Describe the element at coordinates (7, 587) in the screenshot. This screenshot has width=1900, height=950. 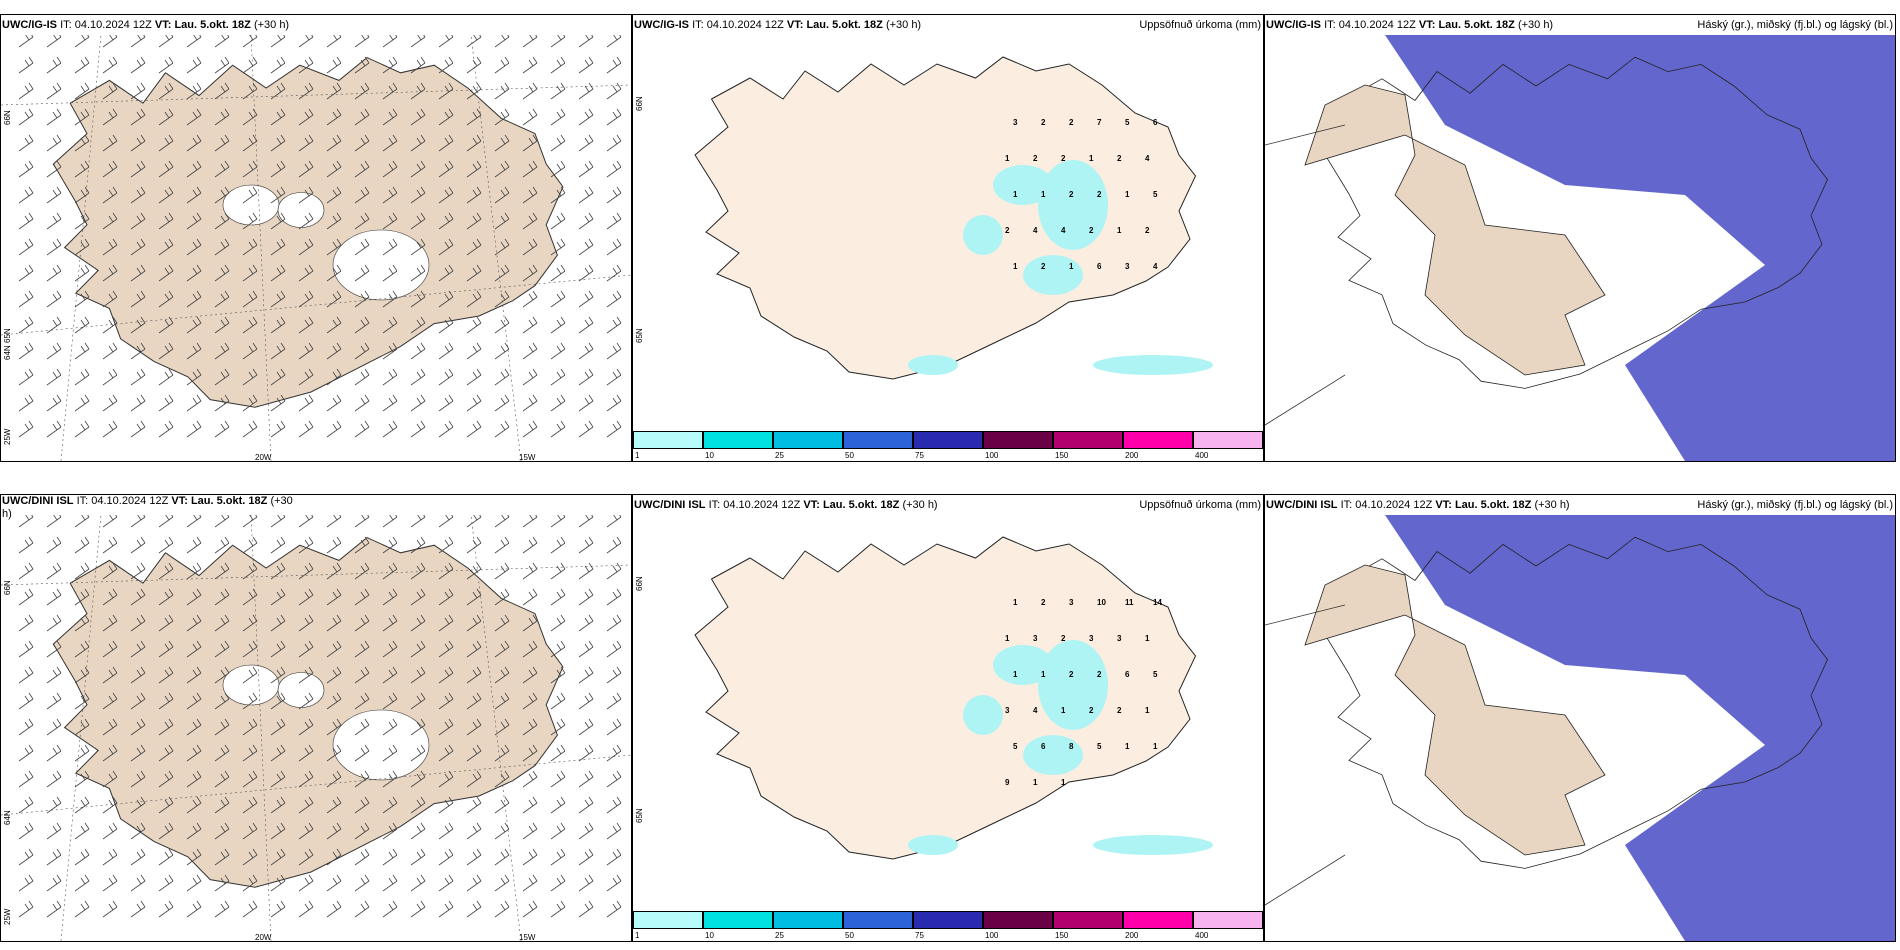
I see `lat-label-66n: 66N` at that location.